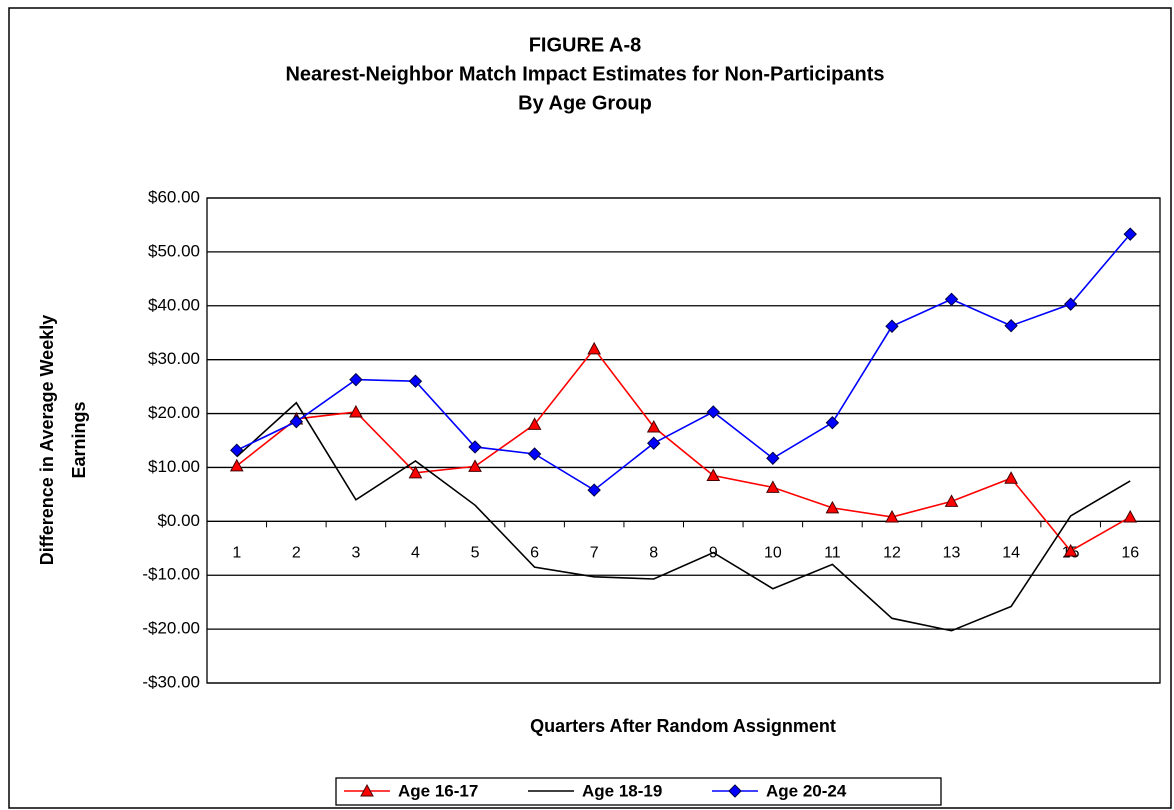 This screenshot has width=1174, height=810. What do you see at coordinates (174, 250) in the screenshot?
I see `y-tick-label: $50.00` at bounding box center [174, 250].